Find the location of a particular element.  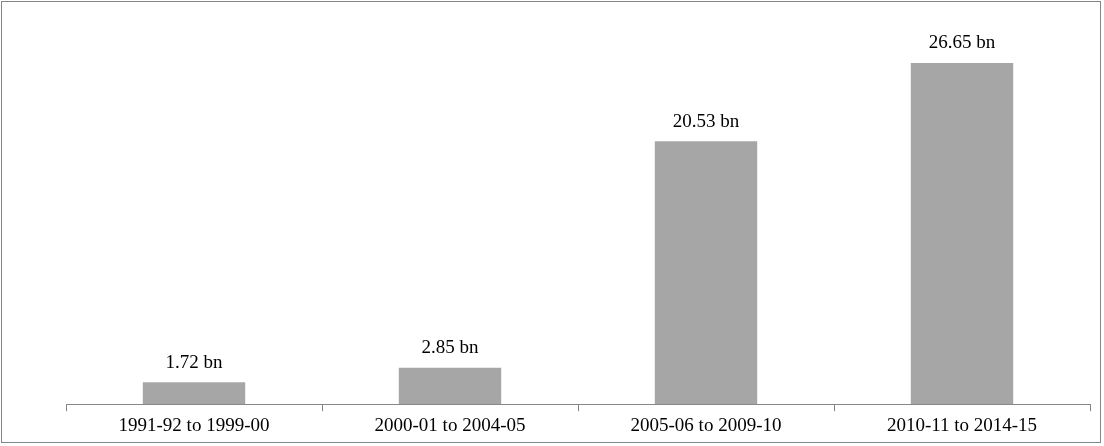

x-tick-label: 2010-11 to 2014-15 is located at coordinates (962, 424).